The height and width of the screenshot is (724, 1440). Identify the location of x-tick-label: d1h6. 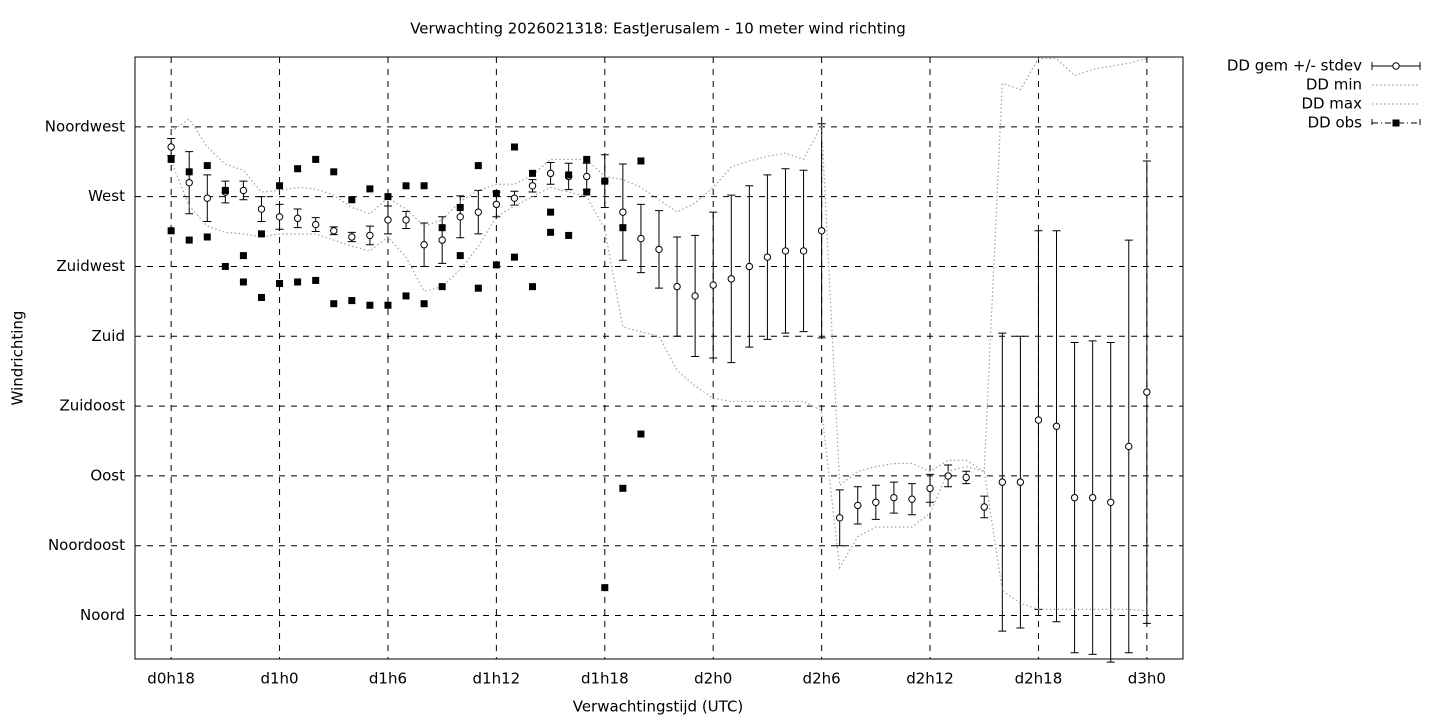
(388, 679).